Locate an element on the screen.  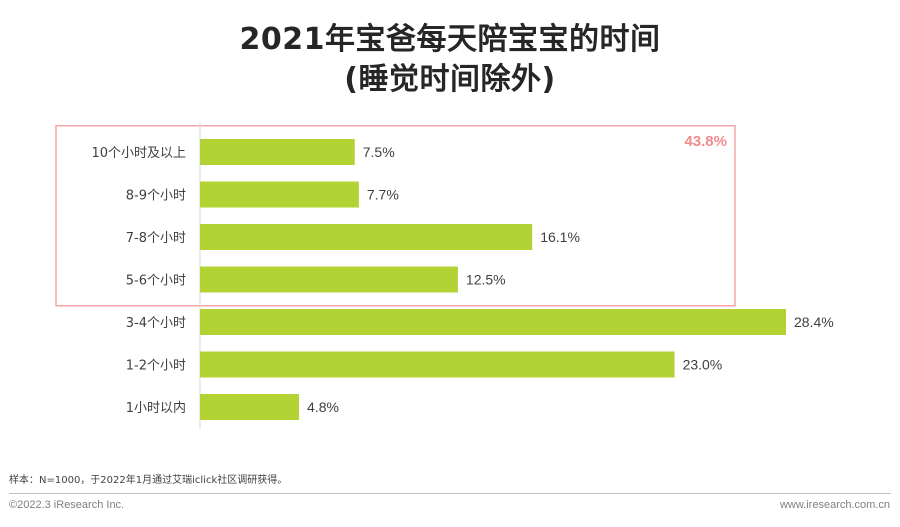
data-label: 16.1% is located at coordinates (560, 237).